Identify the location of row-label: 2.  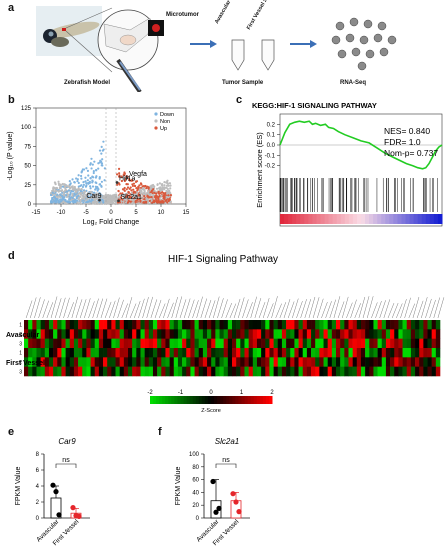
(20, 335).